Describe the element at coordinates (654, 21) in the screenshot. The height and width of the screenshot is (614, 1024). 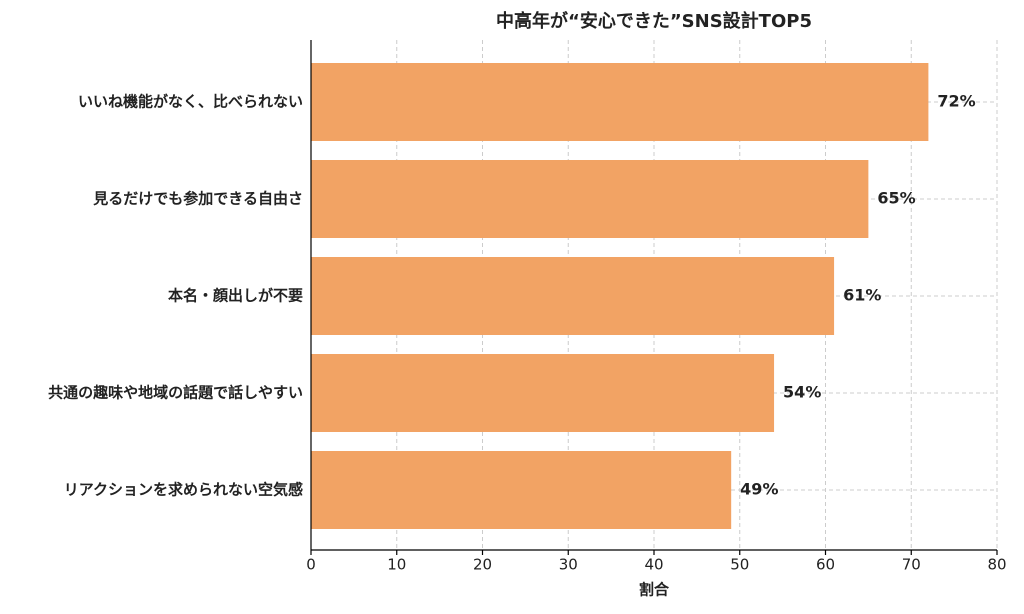
I see `chart-title: 中高年が“安心できた”SNS設計TOP5` at that location.